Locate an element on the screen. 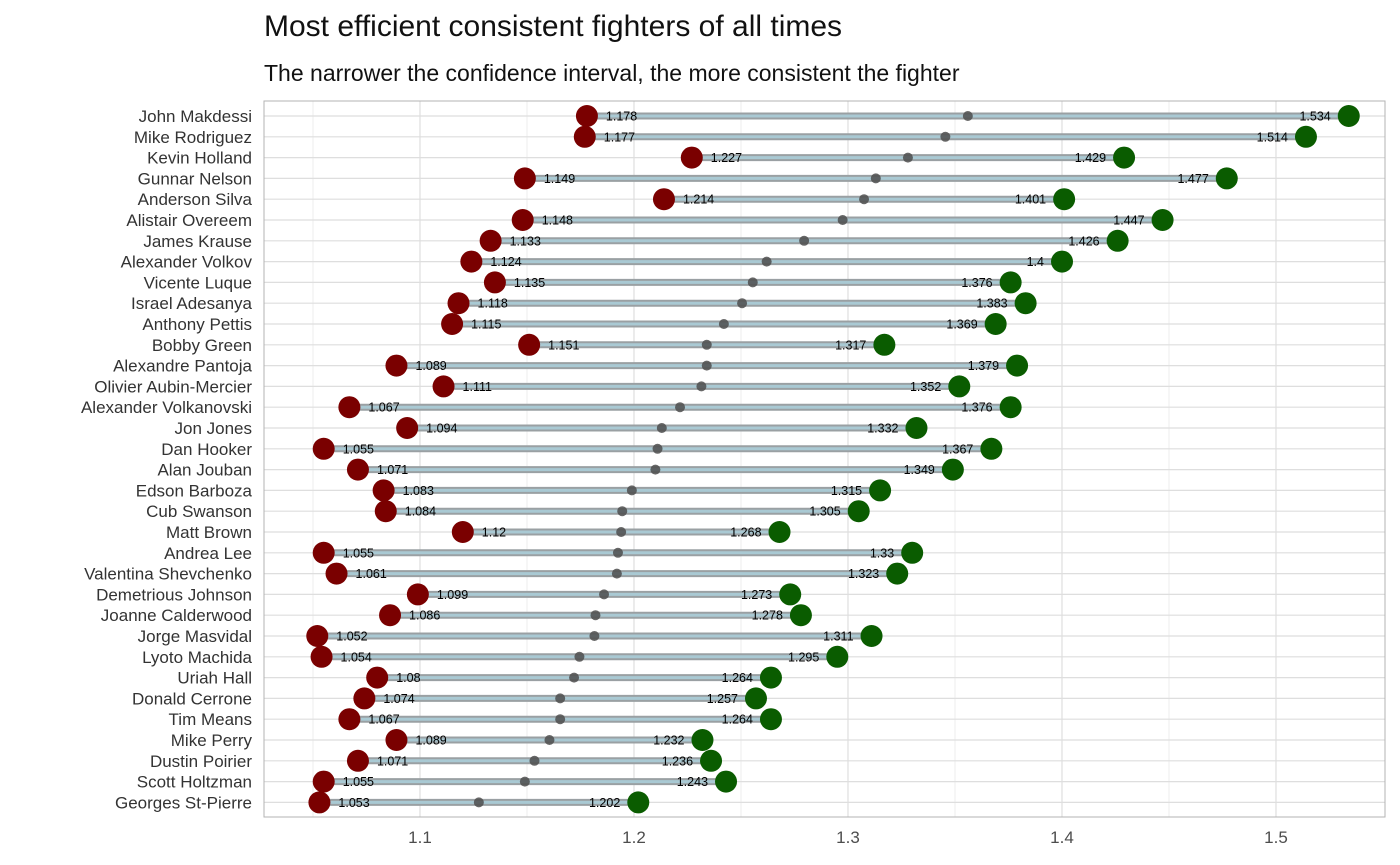  fighter-row: 1.055 1.243 is located at coordinates (525, 781).